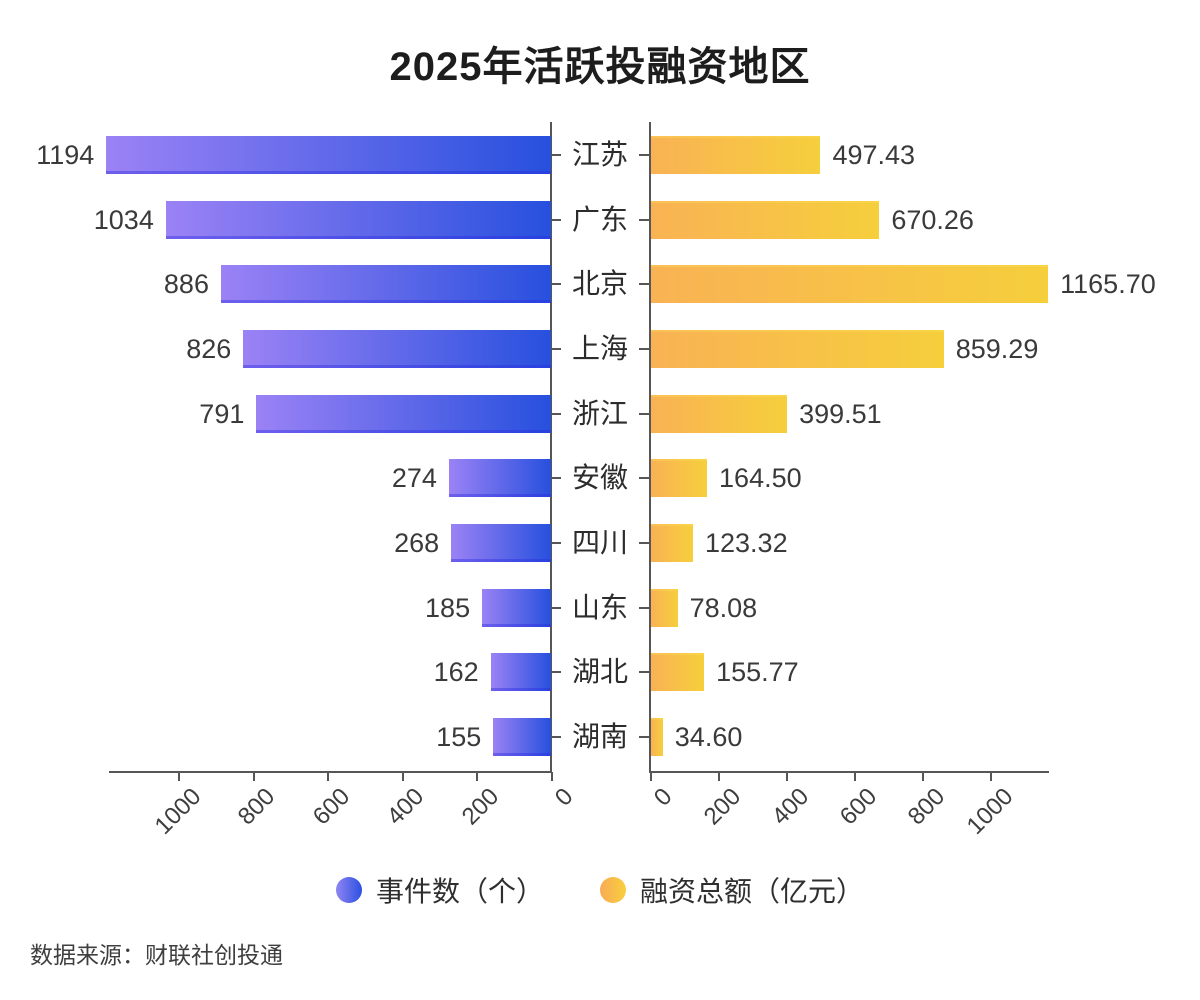 Image resolution: width=1200 pixels, height=1000 pixels. I want to click on category-label: 浙江, so click(599, 413).